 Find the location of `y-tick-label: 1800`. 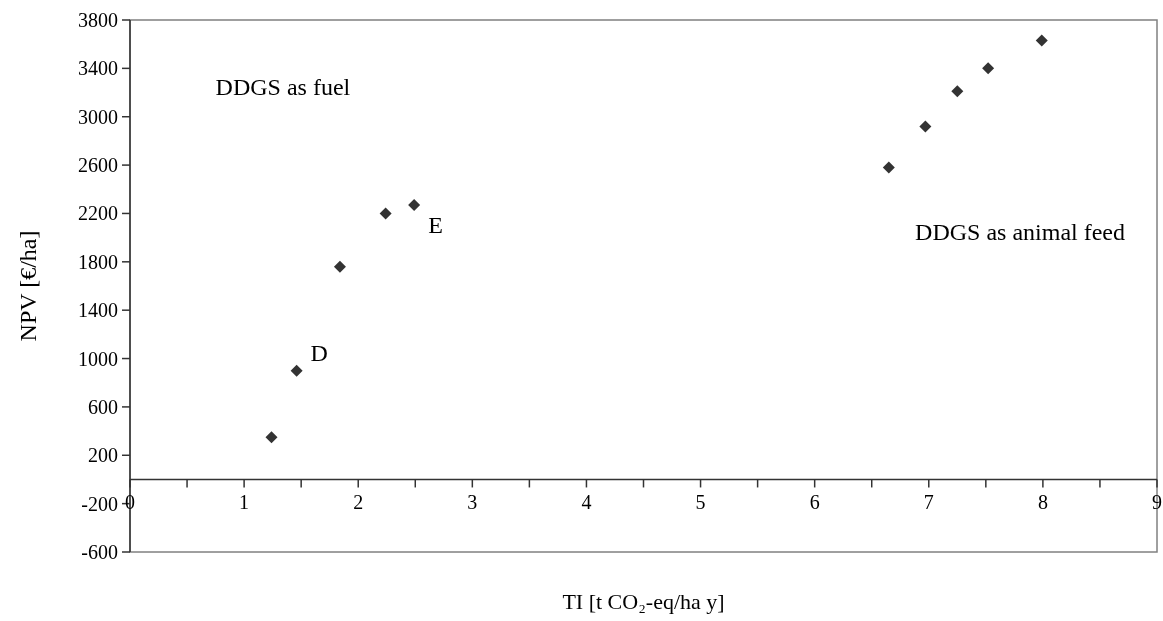

y-tick-label: 1800 is located at coordinates (98, 261).